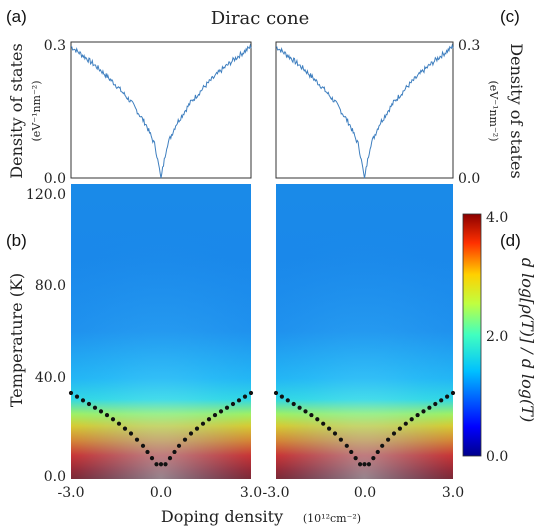 The height and width of the screenshot is (531, 538). Describe the element at coordinates (453, 493) in the screenshot. I see `heat-d-xtick-right: 3.0` at that location.